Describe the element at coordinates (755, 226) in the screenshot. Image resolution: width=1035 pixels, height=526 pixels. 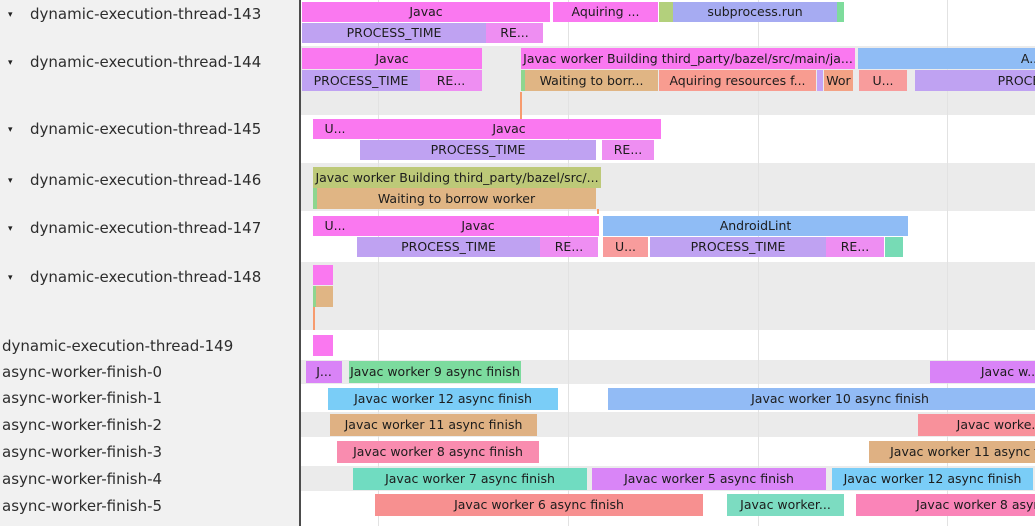
I see `trace-event-bar: AndroidLint` at that location.